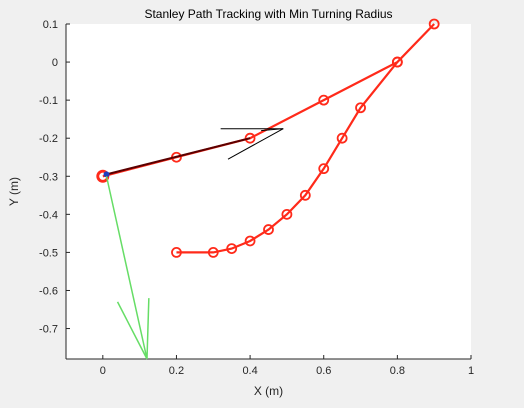 Image resolution: width=524 pixels, height=408 pixels. Describe the element at coordinates (48, 101) in the screenshot. I see `y-tick-label: -0.1` at that location.